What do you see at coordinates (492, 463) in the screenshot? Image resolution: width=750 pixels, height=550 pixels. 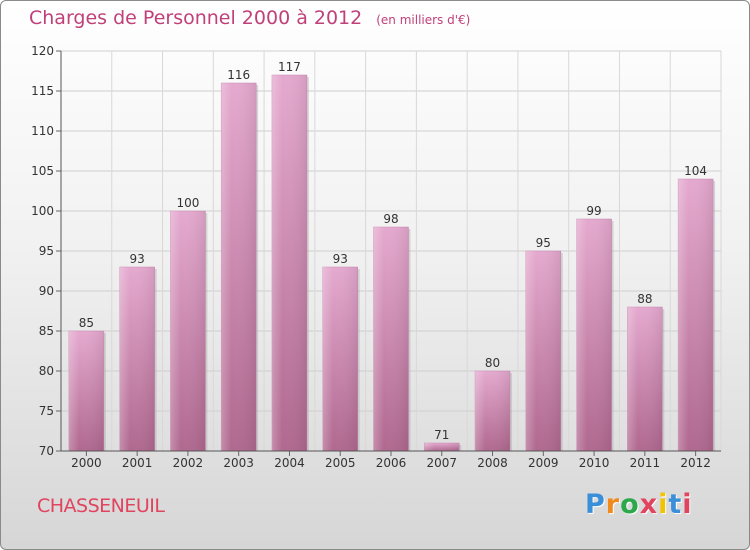 I see `x-tick-label: 2008` at bounding box center [492, 463].